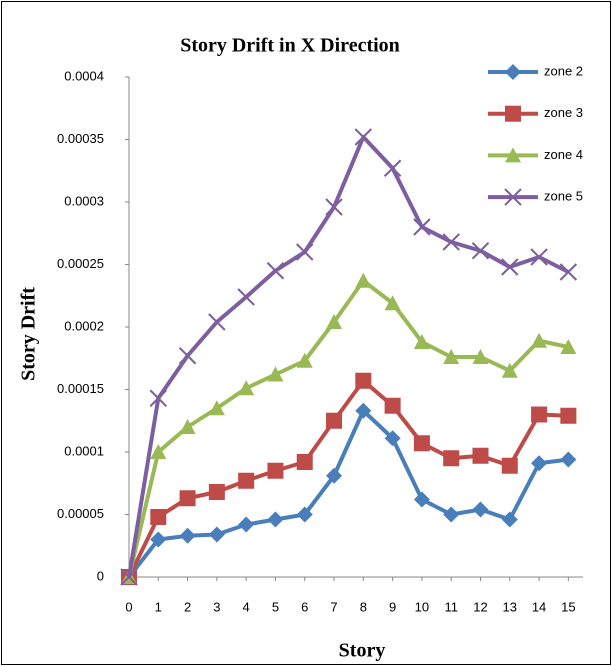 The height and width of the screenshot is (666, 612). What do you see at coordinates (275, 606) in the screenshot?
I see `x-tick-label: 5` at bounding box center [275, 606].